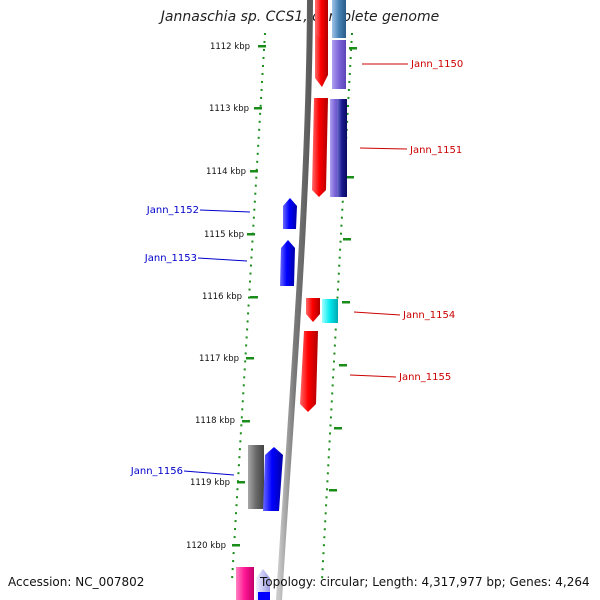 The image size is (600, 600). What do you see at coordinates (170, 258) in the screenshot?
I see `gene-label-jann-1153: Jann_1153` at bounding box center [170, 258].